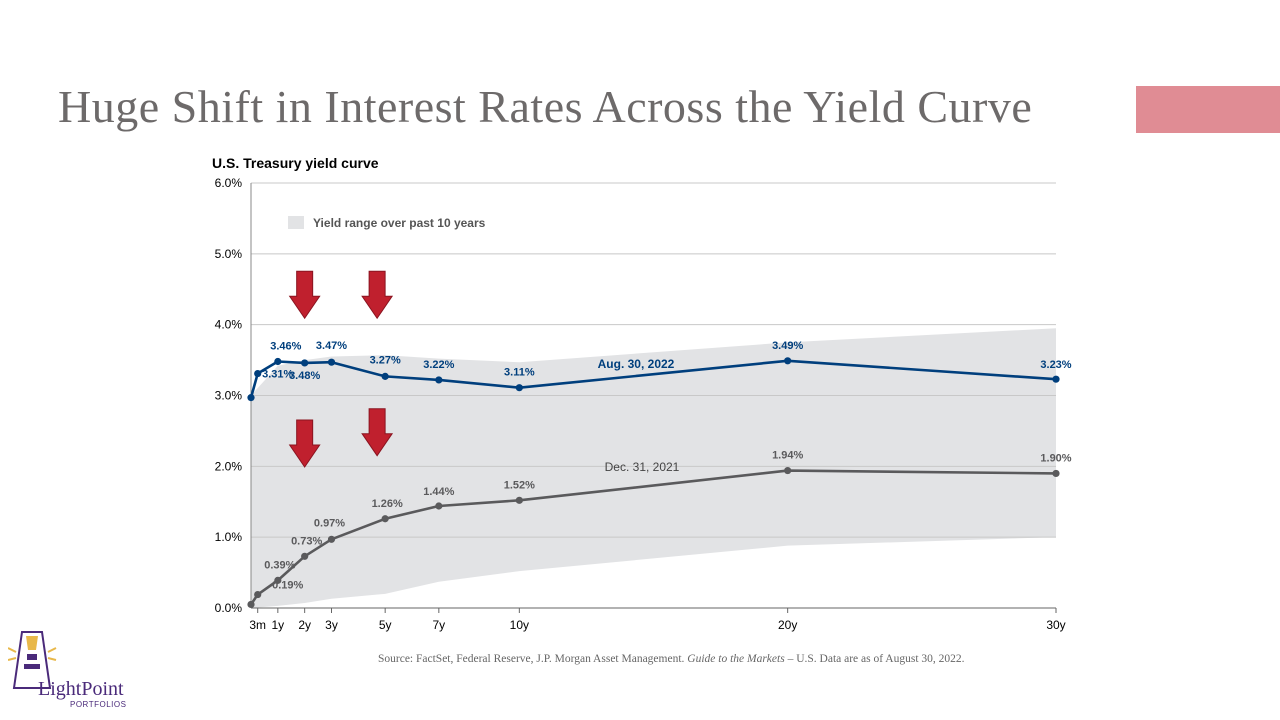  Describe the element at coordinates (1055, 458) in the screenshot. I see `data-label: 1.90%` at that location.